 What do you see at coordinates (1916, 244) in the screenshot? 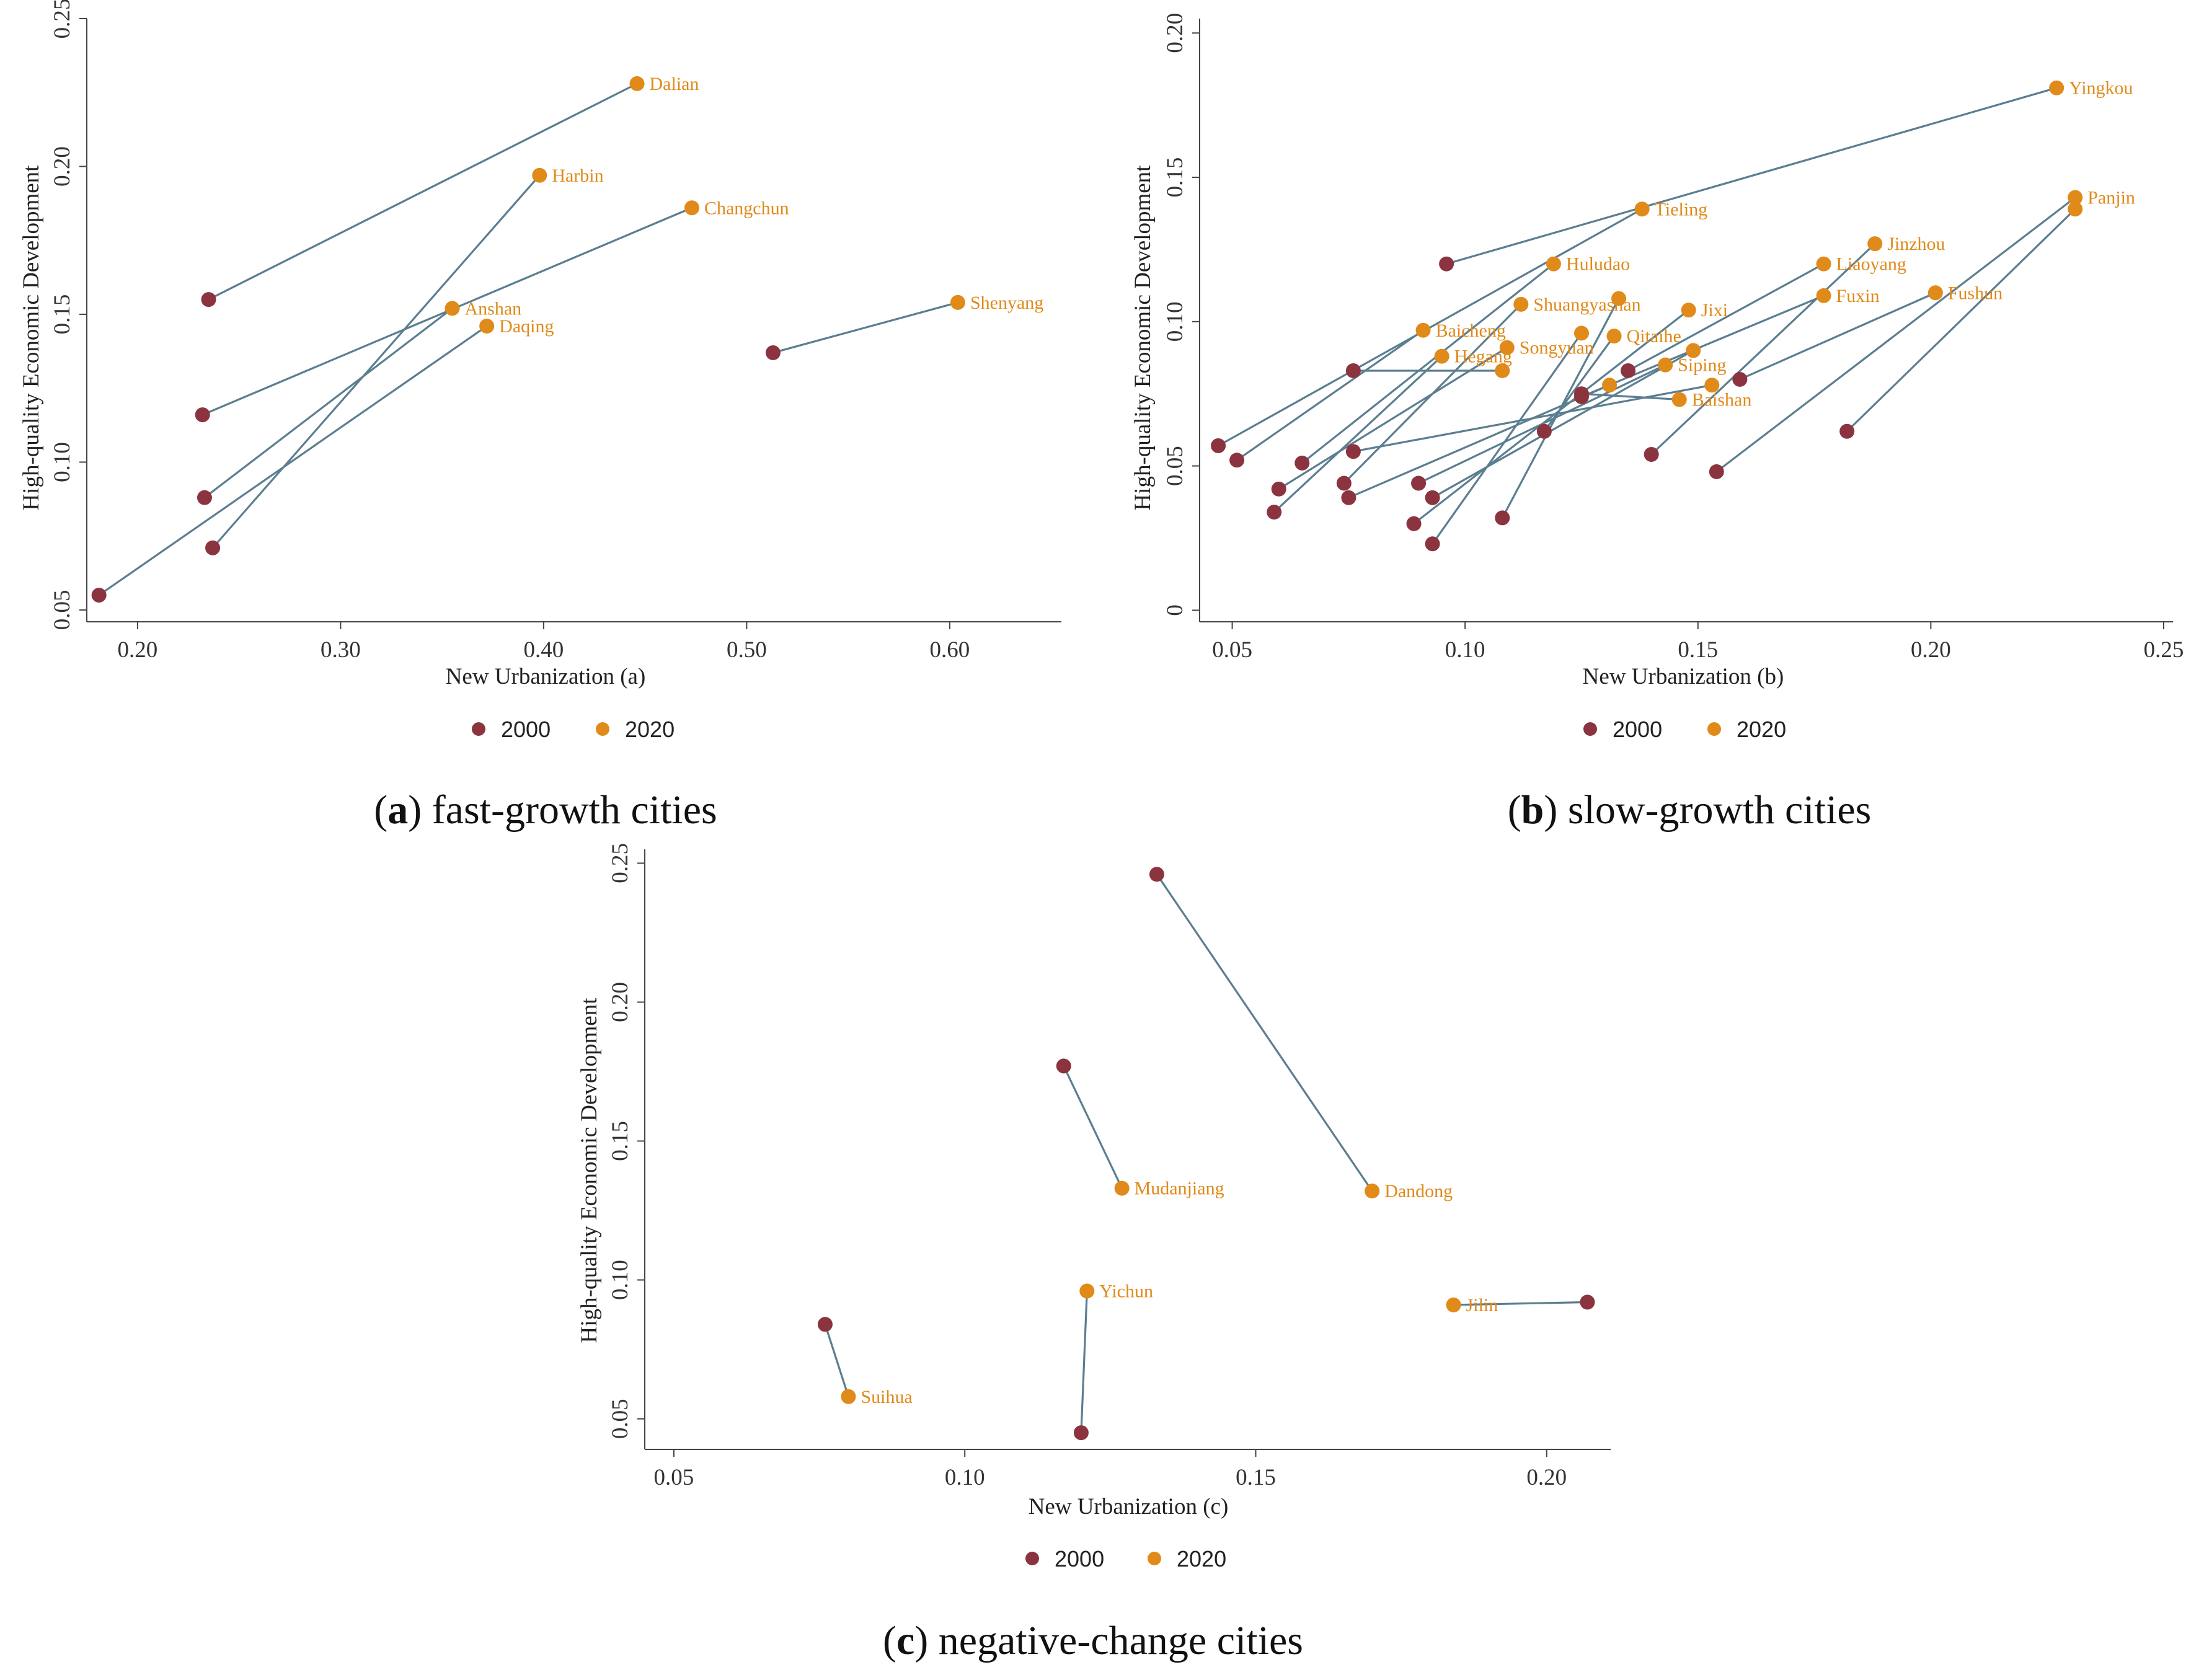
I see `city-label: Jinzhou` at bounding box center [1916, 244].